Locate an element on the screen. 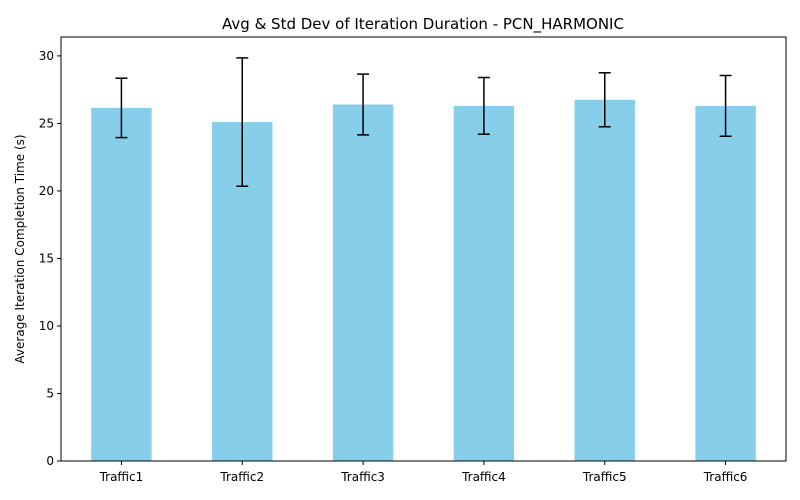 This screenshot has width=800, height=500. x-tick-label: Traffic1 is located at coordinates (121, 477).